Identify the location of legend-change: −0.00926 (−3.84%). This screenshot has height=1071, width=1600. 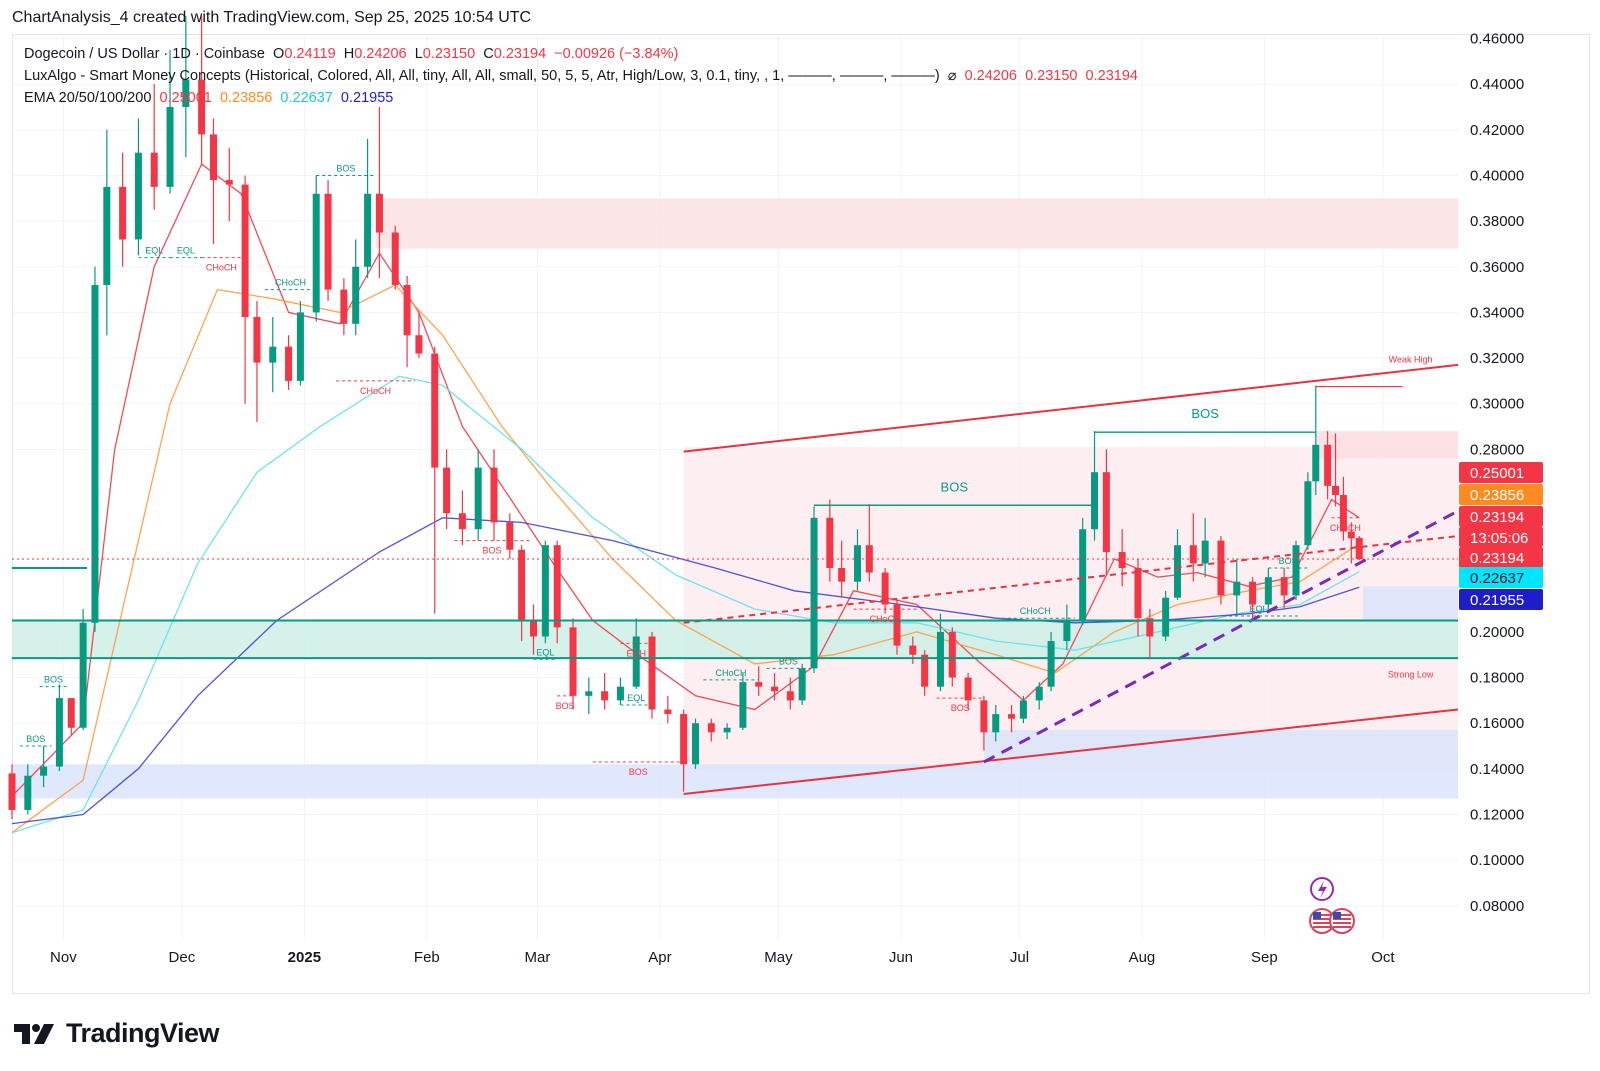
(616, 54).